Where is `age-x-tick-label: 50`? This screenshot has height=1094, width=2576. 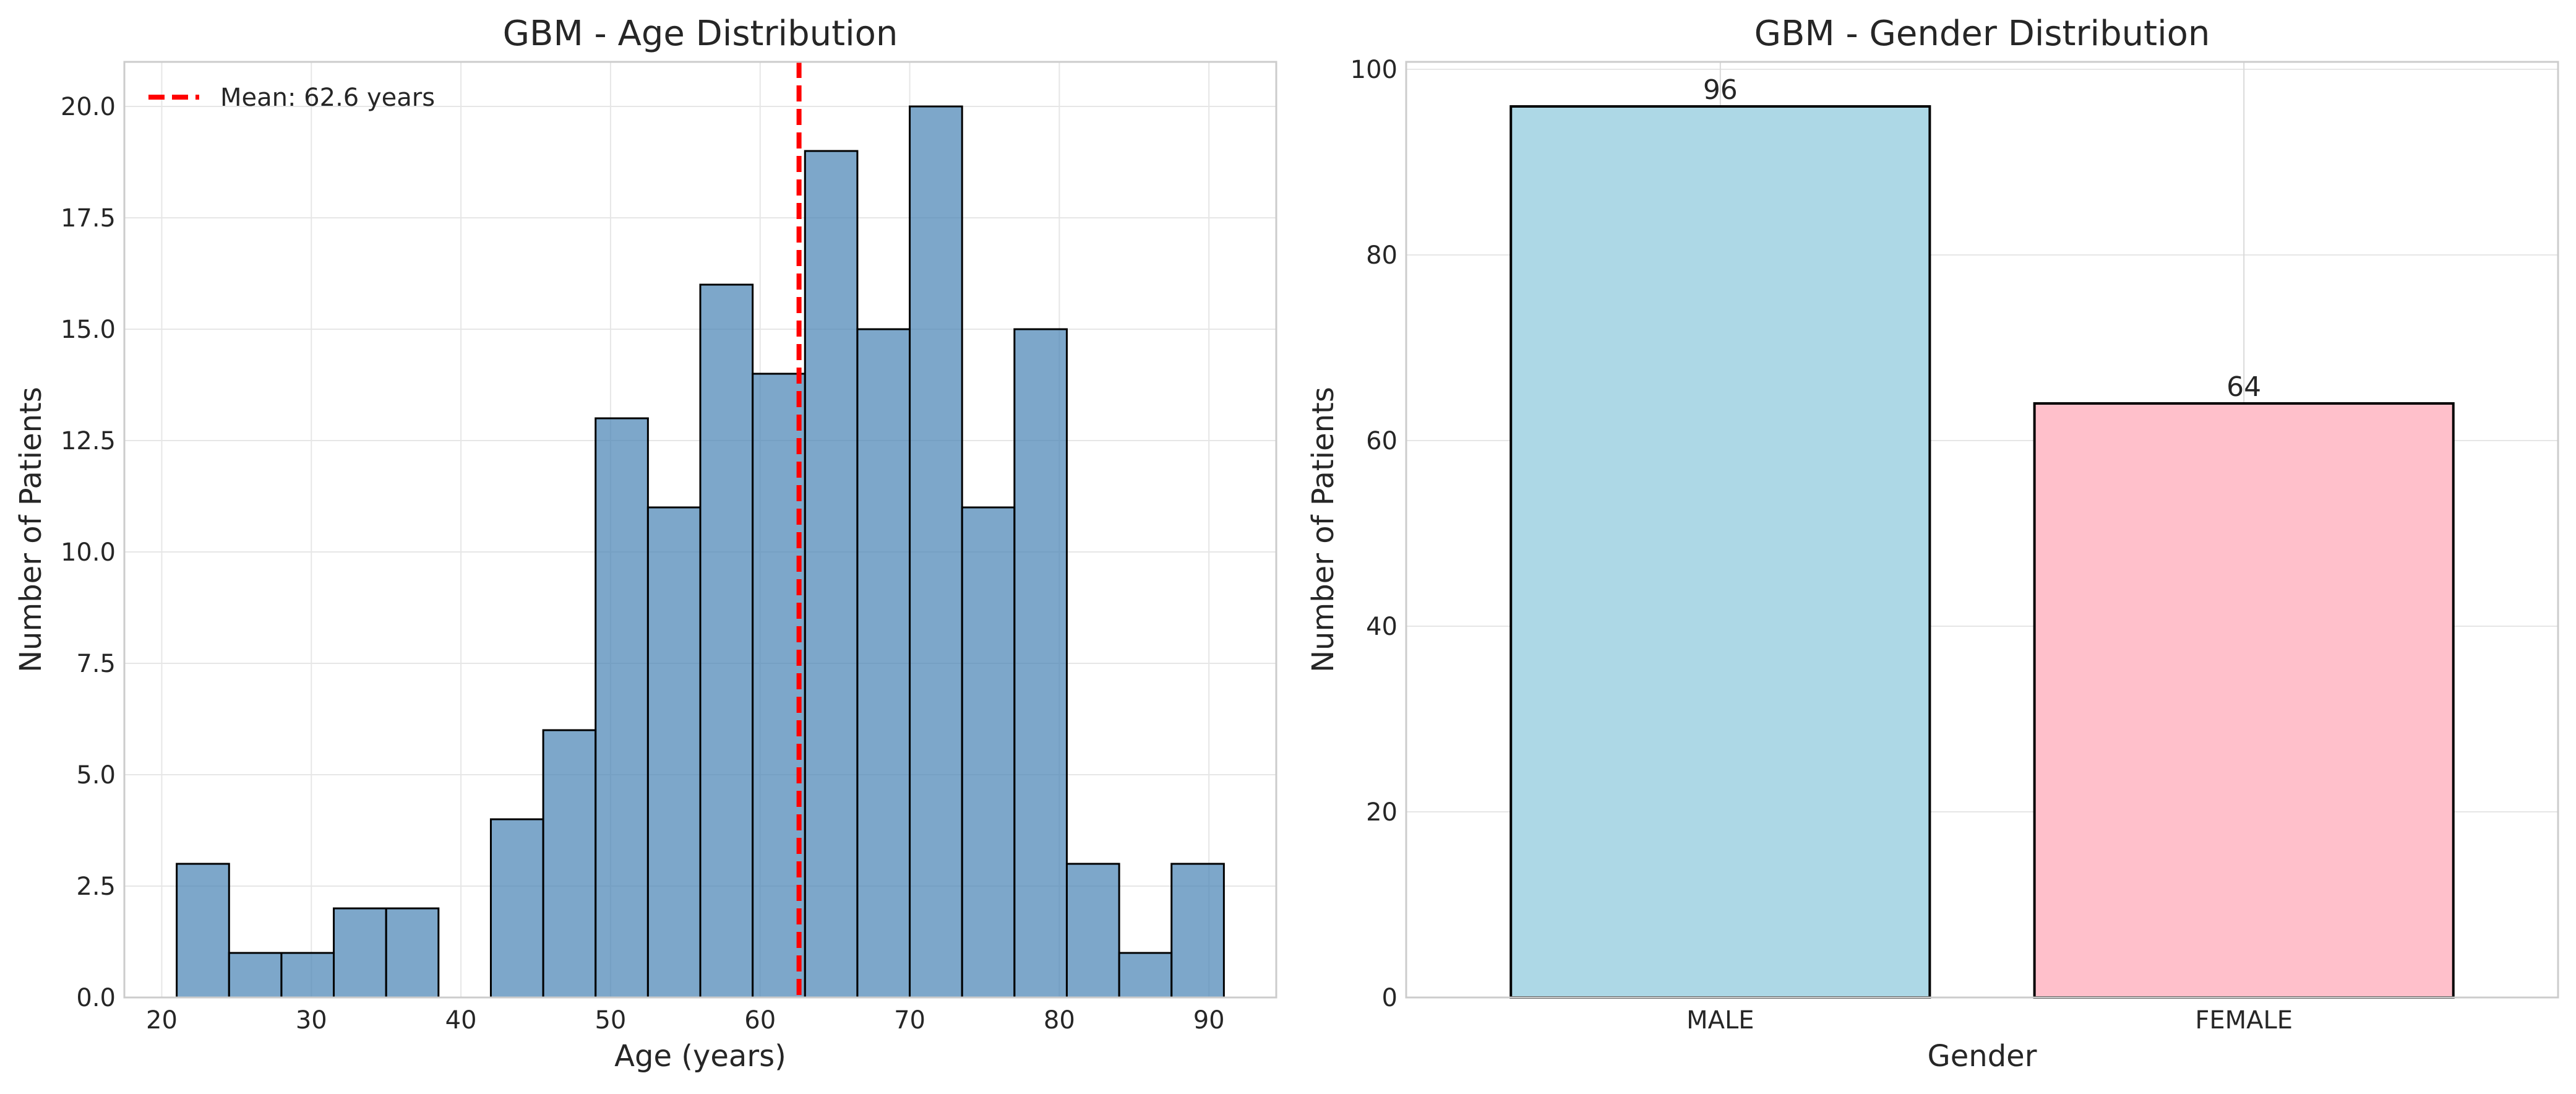
age-x-tick-label: 50 is located at coordinates (610, 1020).